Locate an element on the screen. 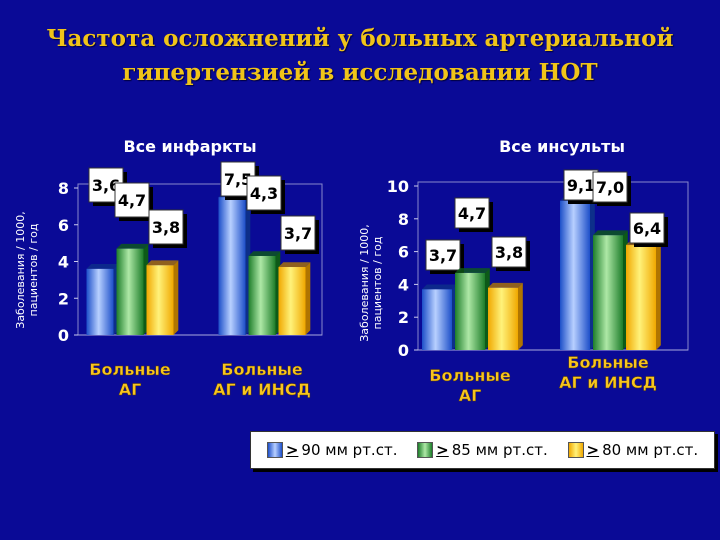  data-label: 7,0 is located at coordinates (610, 187).